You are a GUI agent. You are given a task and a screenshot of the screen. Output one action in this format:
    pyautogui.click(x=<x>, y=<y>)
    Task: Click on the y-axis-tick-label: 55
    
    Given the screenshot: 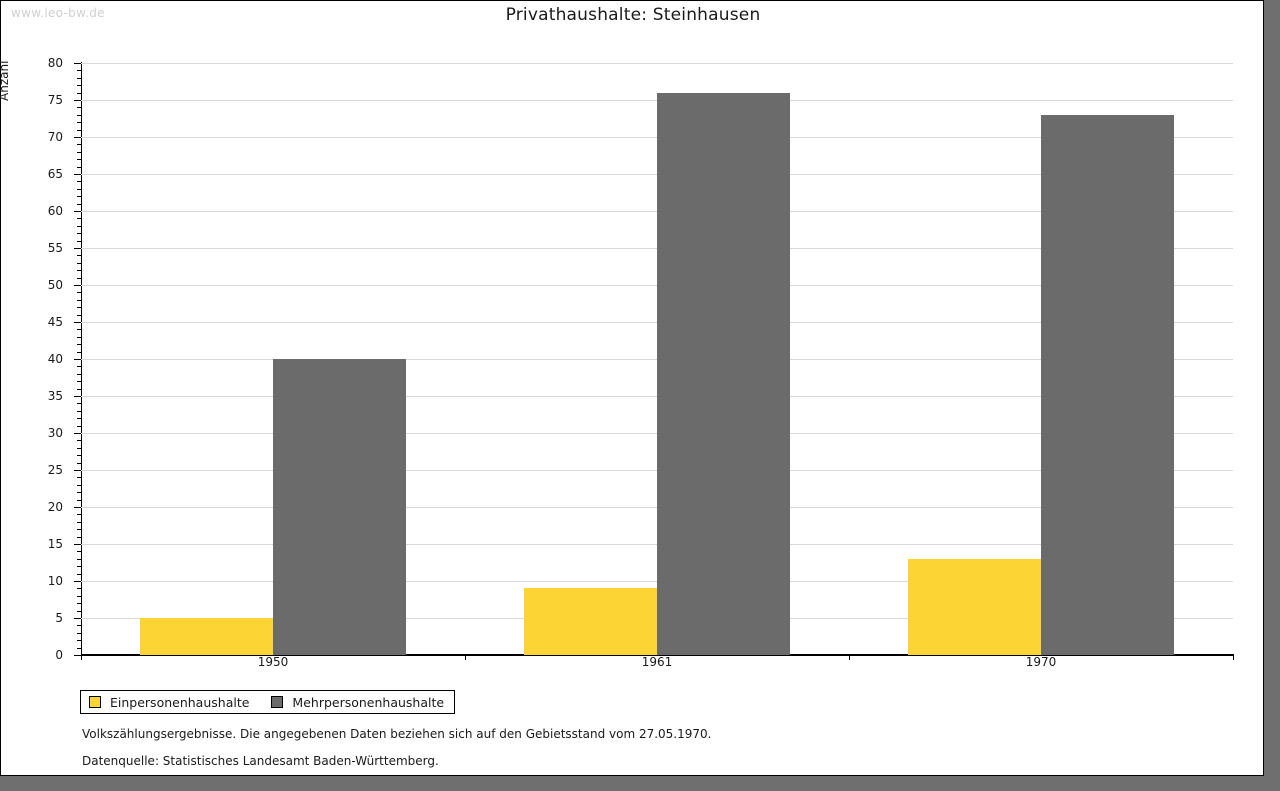 What is the action you would take?
    pyautogui.click(x=55, y=248)
    